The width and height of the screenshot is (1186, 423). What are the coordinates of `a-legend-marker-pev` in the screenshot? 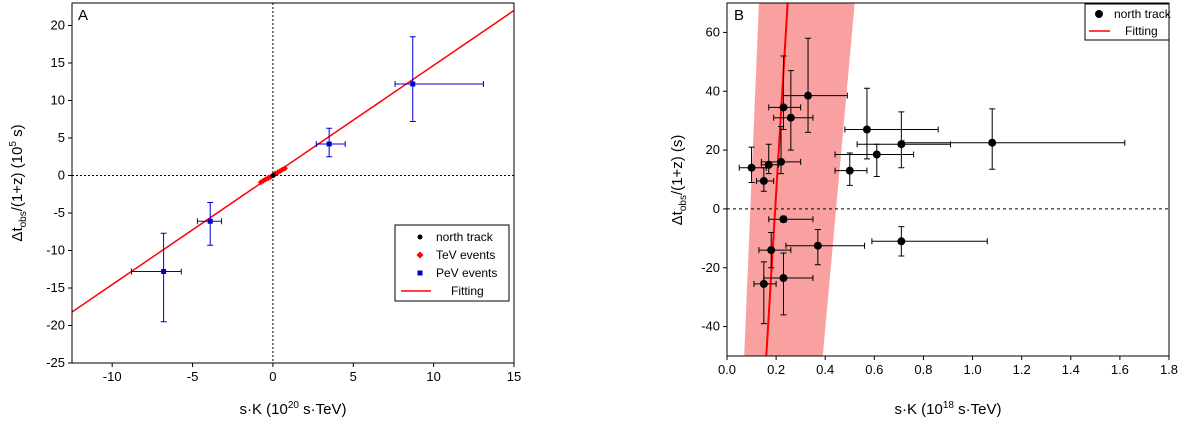 It's located at (420, 273).